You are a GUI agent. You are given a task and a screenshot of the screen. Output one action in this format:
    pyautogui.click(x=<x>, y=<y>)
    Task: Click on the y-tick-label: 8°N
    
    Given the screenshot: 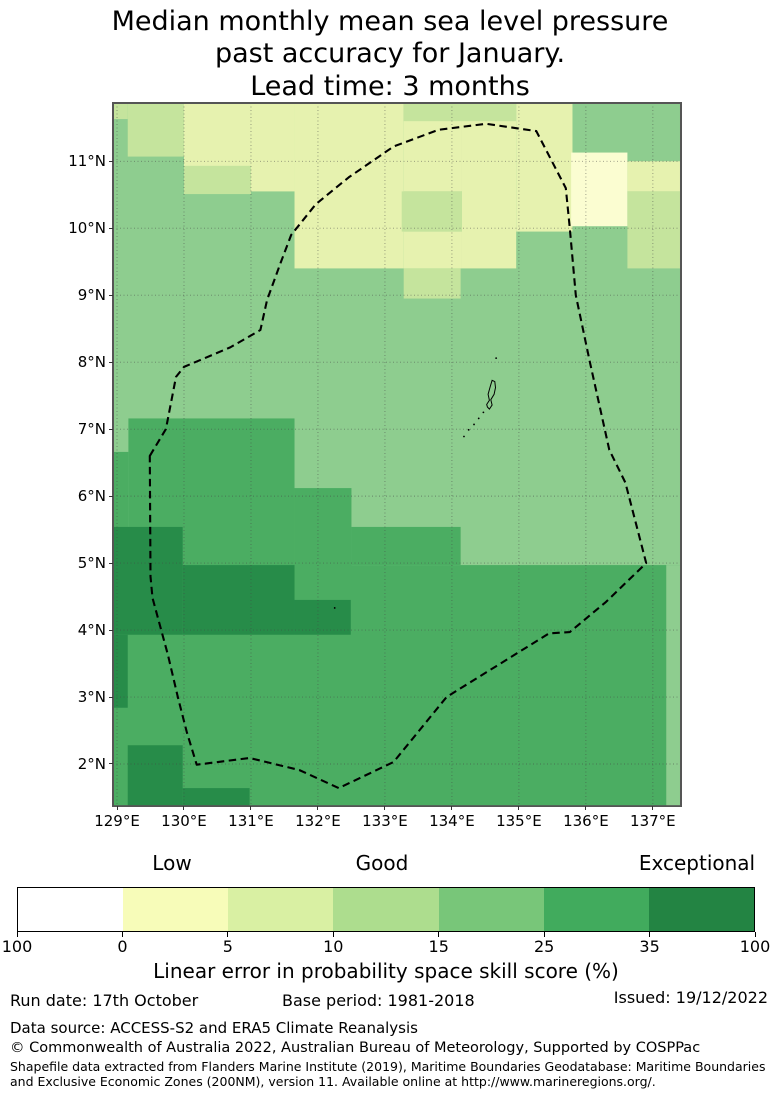 What is the action you would take?
    pyautogui.click(x=91, y=362)
    